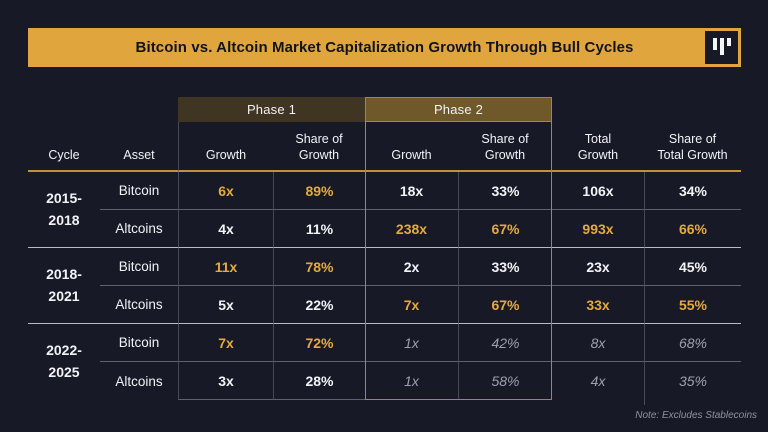  What do you see at coordinates (598, 343) in the screenshot?
I see `cell-total-growth: 8x` at bounding box center [598, 343].